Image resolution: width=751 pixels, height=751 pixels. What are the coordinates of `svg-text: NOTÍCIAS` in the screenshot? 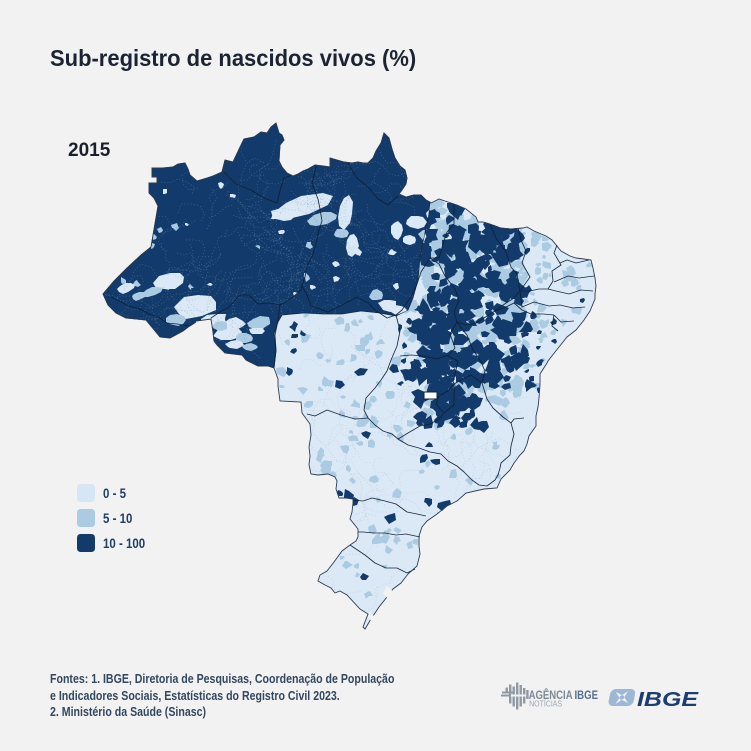 It's located at (545, 704).